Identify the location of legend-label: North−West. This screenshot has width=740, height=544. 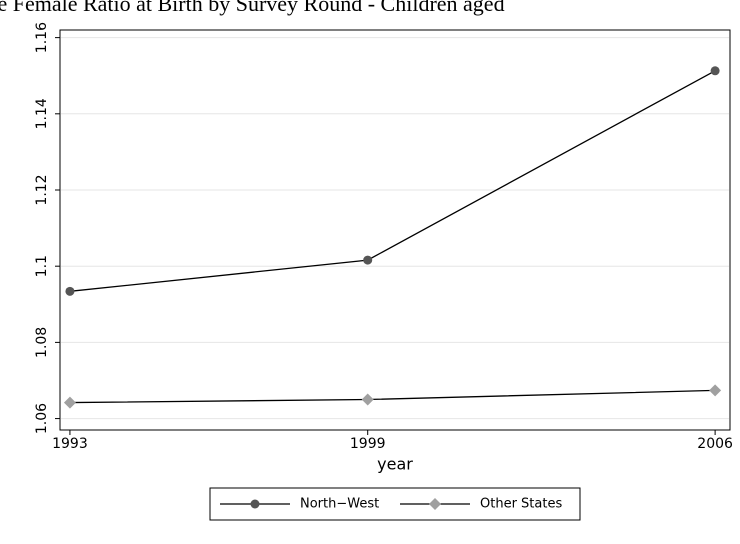
(339, 504).